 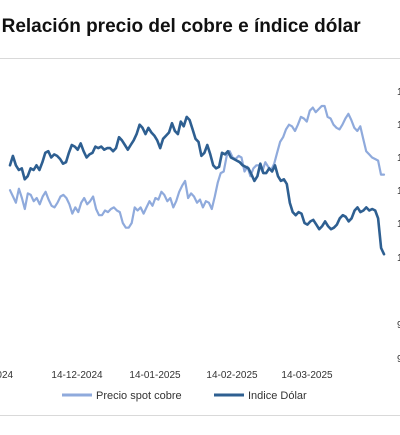 What do you see at coordinates (77, 375) in the screenshot?
I see `x-tick-label: 14-12-2024` at bounding box center [77, 375].